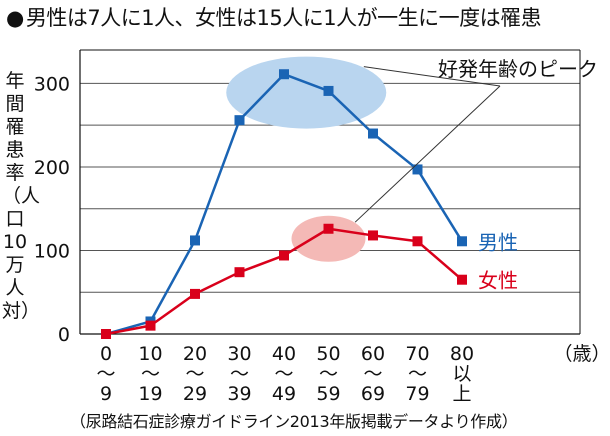 The height and width of the screenshot is (436, 610). I want to click on source-note: （尿路結石症診療ガイドライン2013年版掲載データより作成）, so click(294, 421).